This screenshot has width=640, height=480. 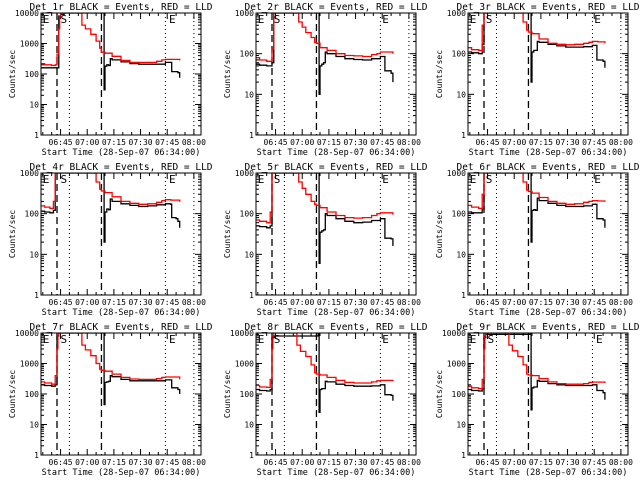 What do you see at coordinates (335, 7) in the screenshot?
I see `panel-title: Det_2r BLACK = Events, RED = LLD` at bounding box center [335, 7].